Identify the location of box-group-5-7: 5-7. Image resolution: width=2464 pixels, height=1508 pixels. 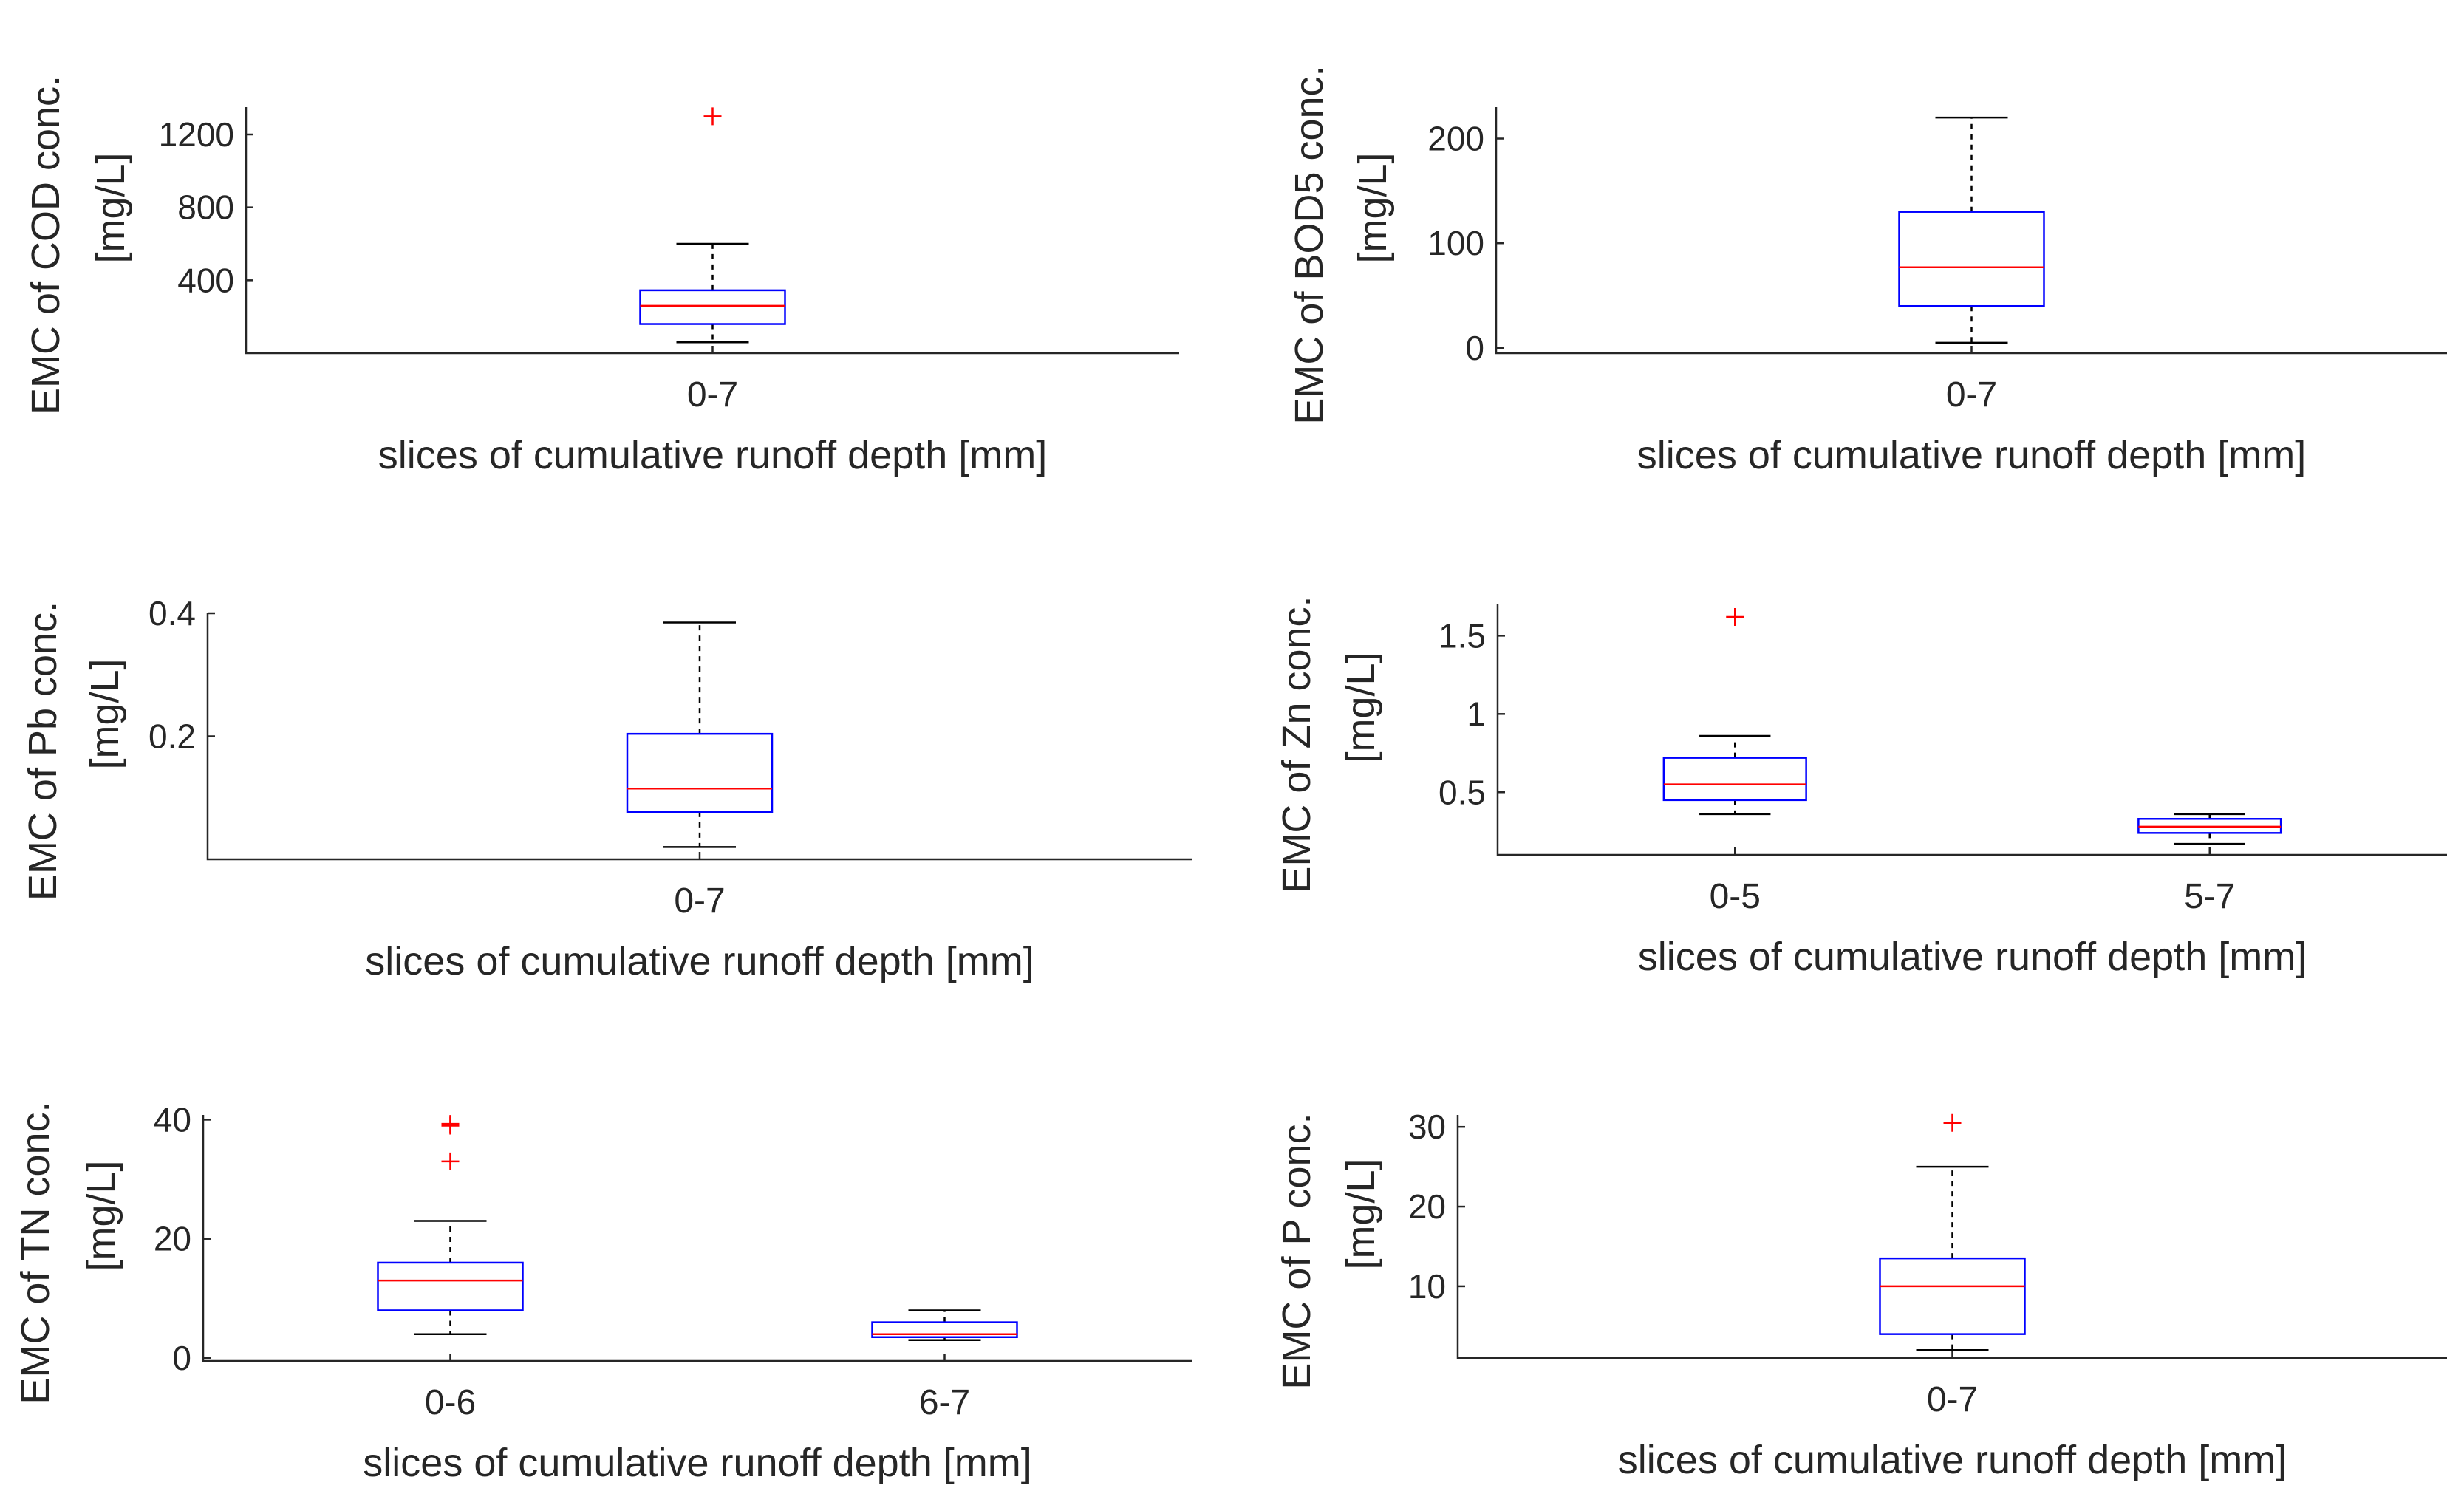
(2210, 864).